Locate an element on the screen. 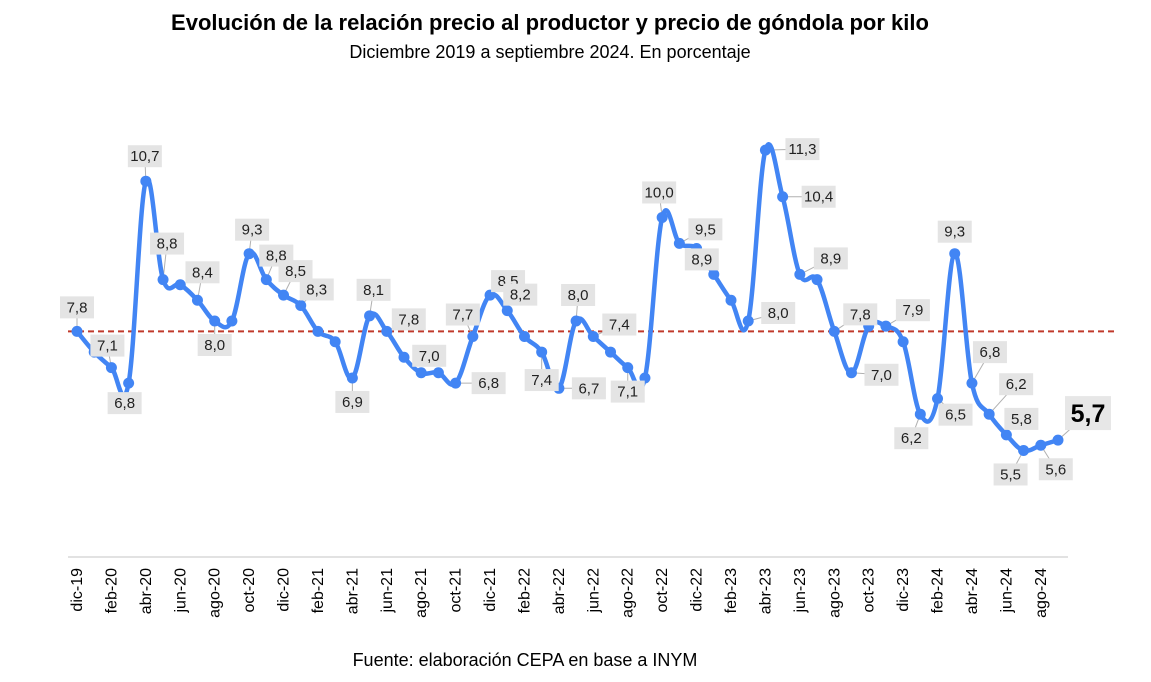 The width and height of the screenshot is (1151, 682). data-label: 9,5 is located at coordinates (705, 229).